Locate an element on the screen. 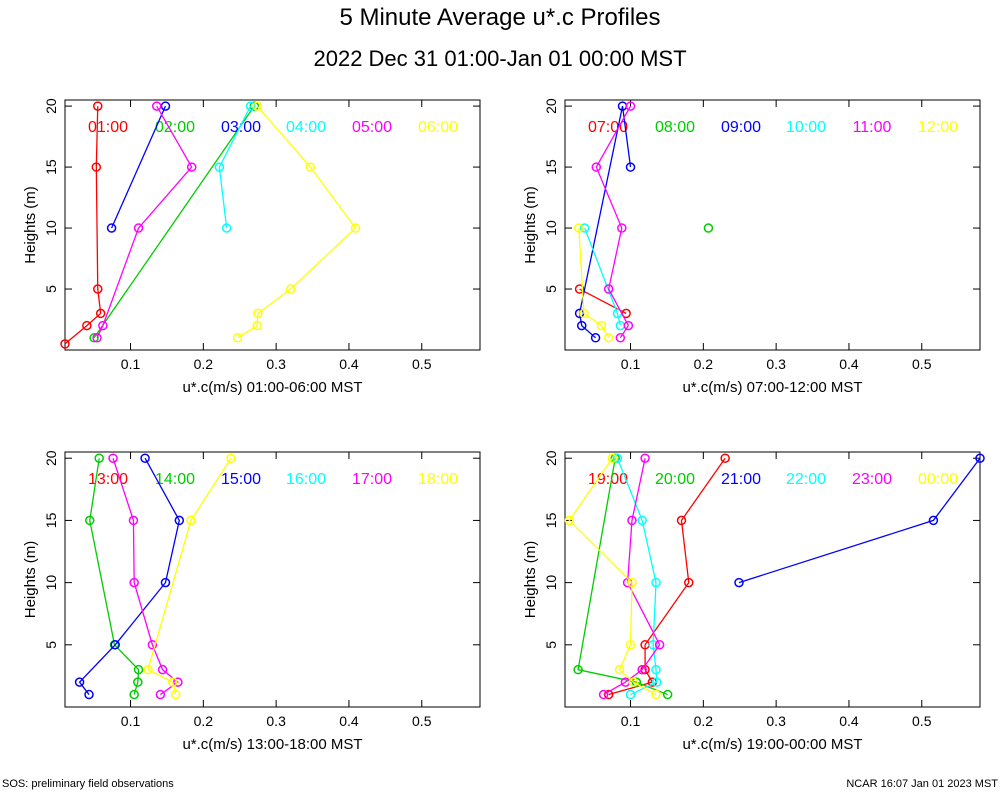  legend-entry: 22:00 is located at coordinates (806, 479).